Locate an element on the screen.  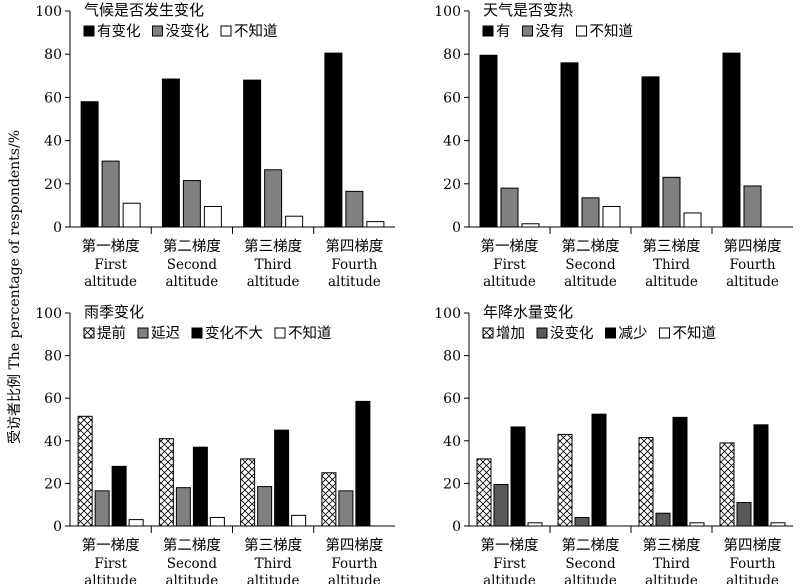
legend-label: 提前 is located at coordinates (111, 333).